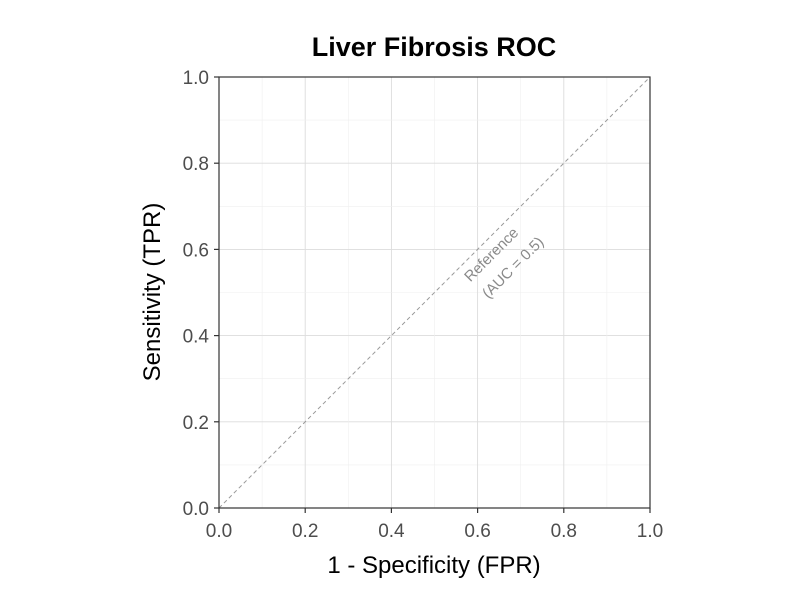 The image size is (800, 600). I want to click on x-tick-label: 1.0, so click(650, 531).